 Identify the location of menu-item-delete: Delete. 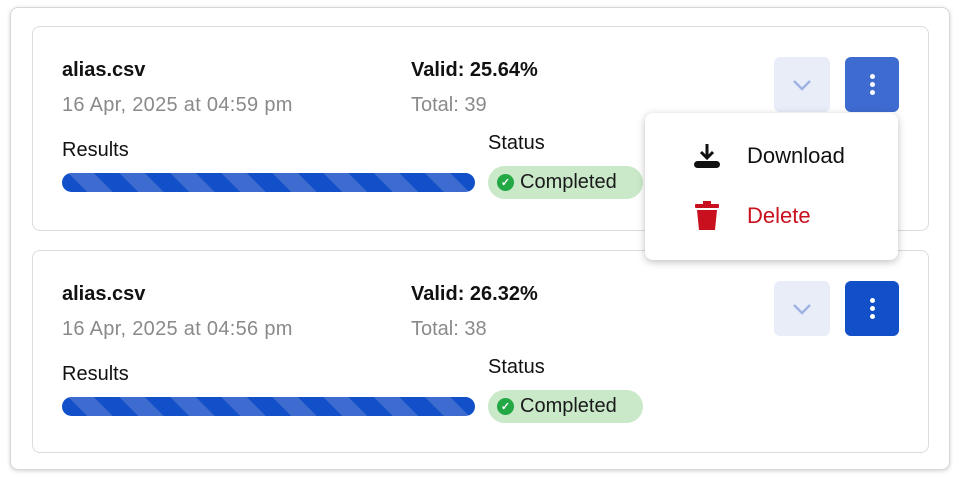
(771, 216).